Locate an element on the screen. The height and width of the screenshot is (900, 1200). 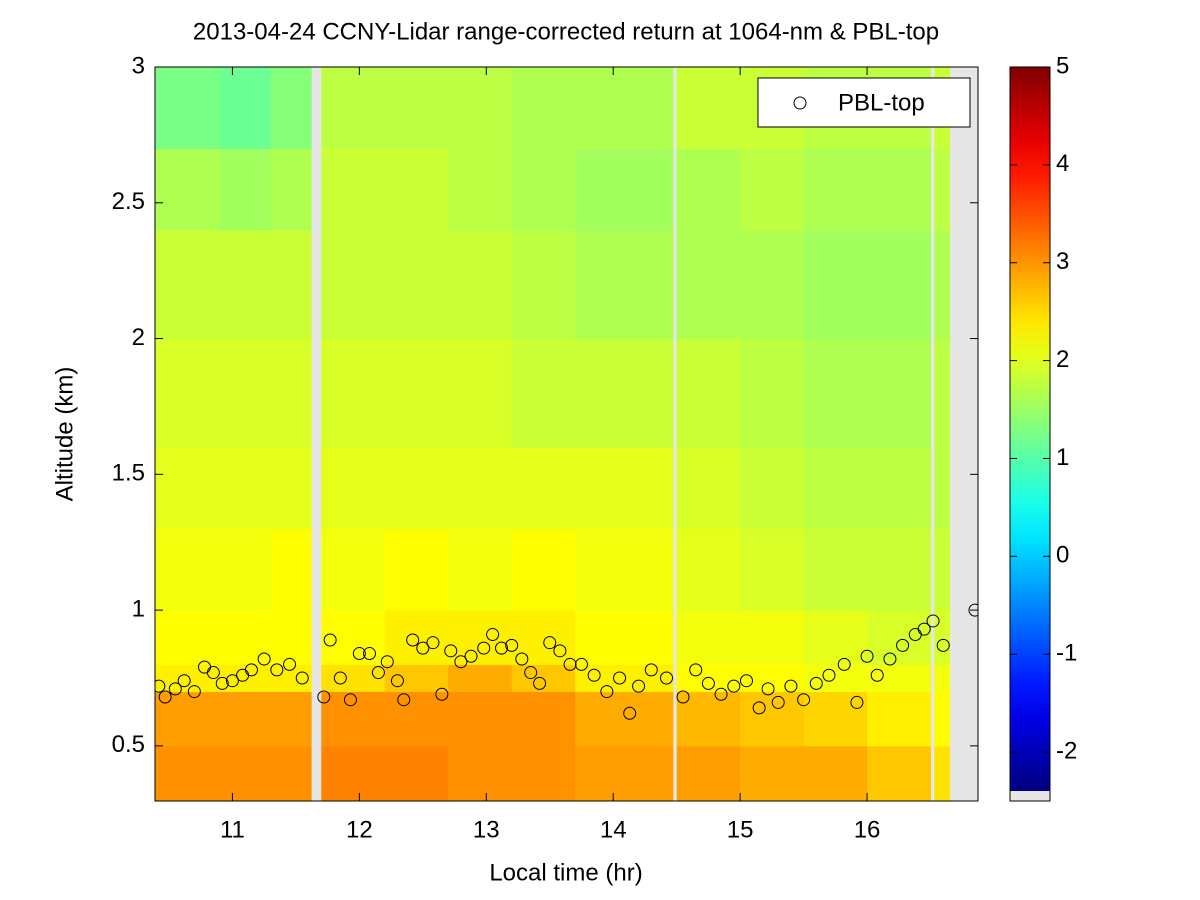
scatter is located at coordinates (566, 661).